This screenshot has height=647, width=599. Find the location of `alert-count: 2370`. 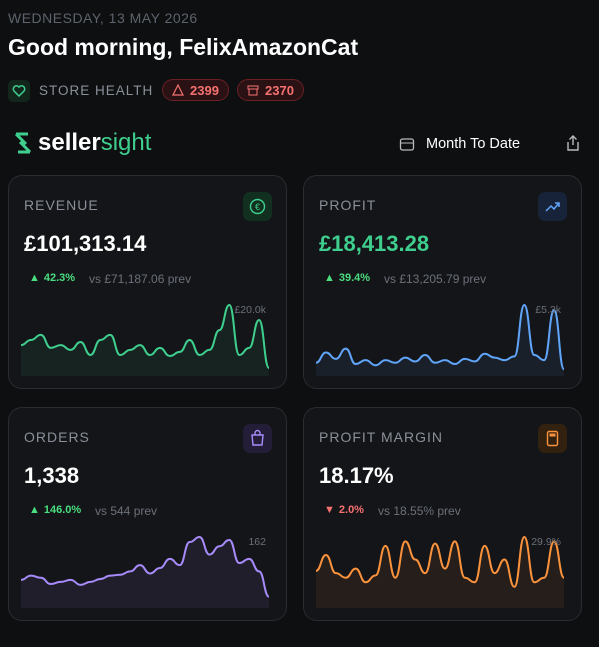

alert-count: 2370 is located at coordinates (279, 90).